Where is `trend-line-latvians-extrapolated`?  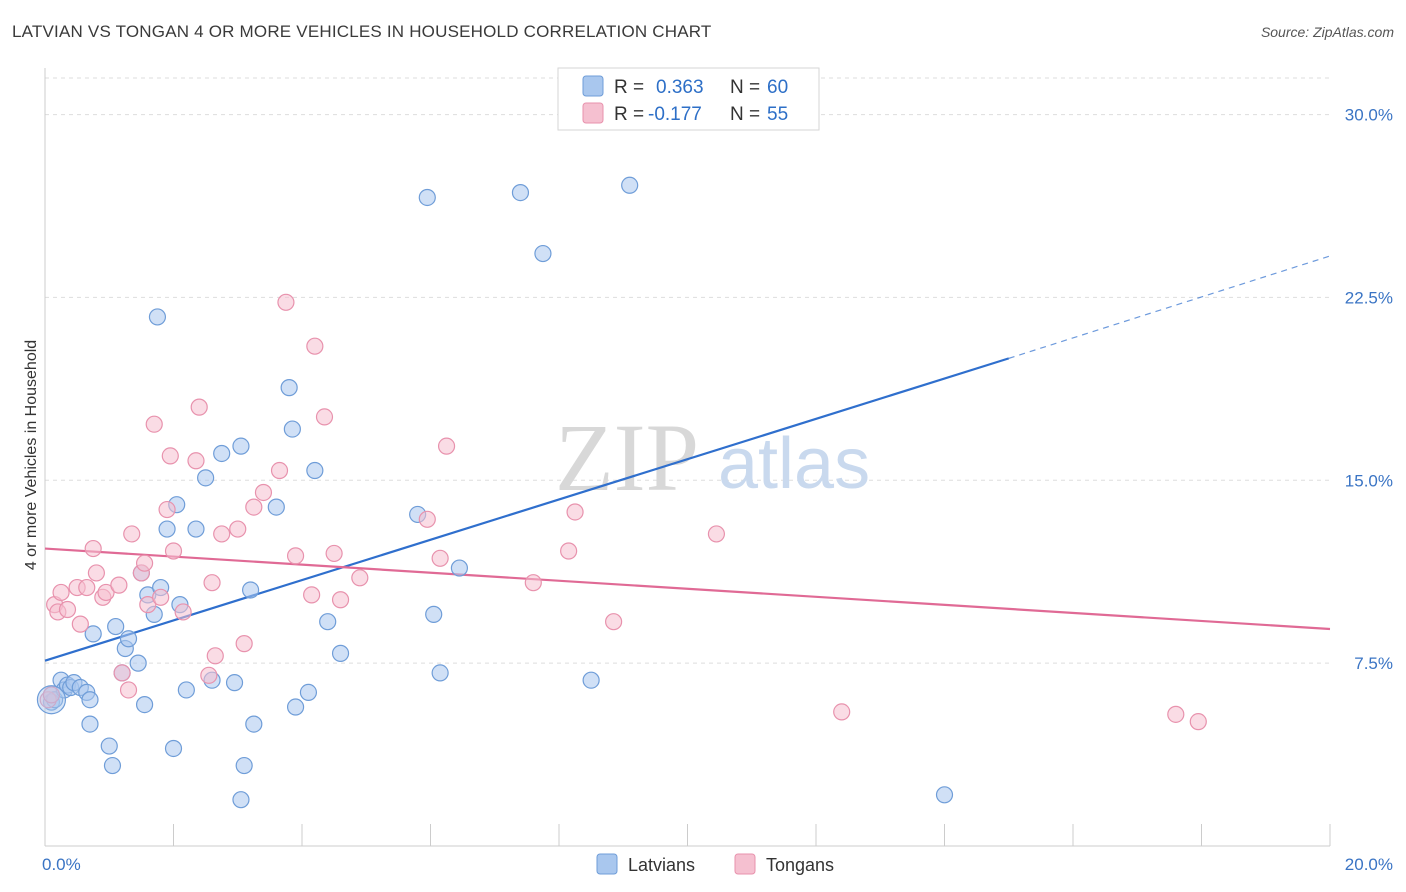 trend-line-latvians-extrapolated is located at coordinates (1169, 307).